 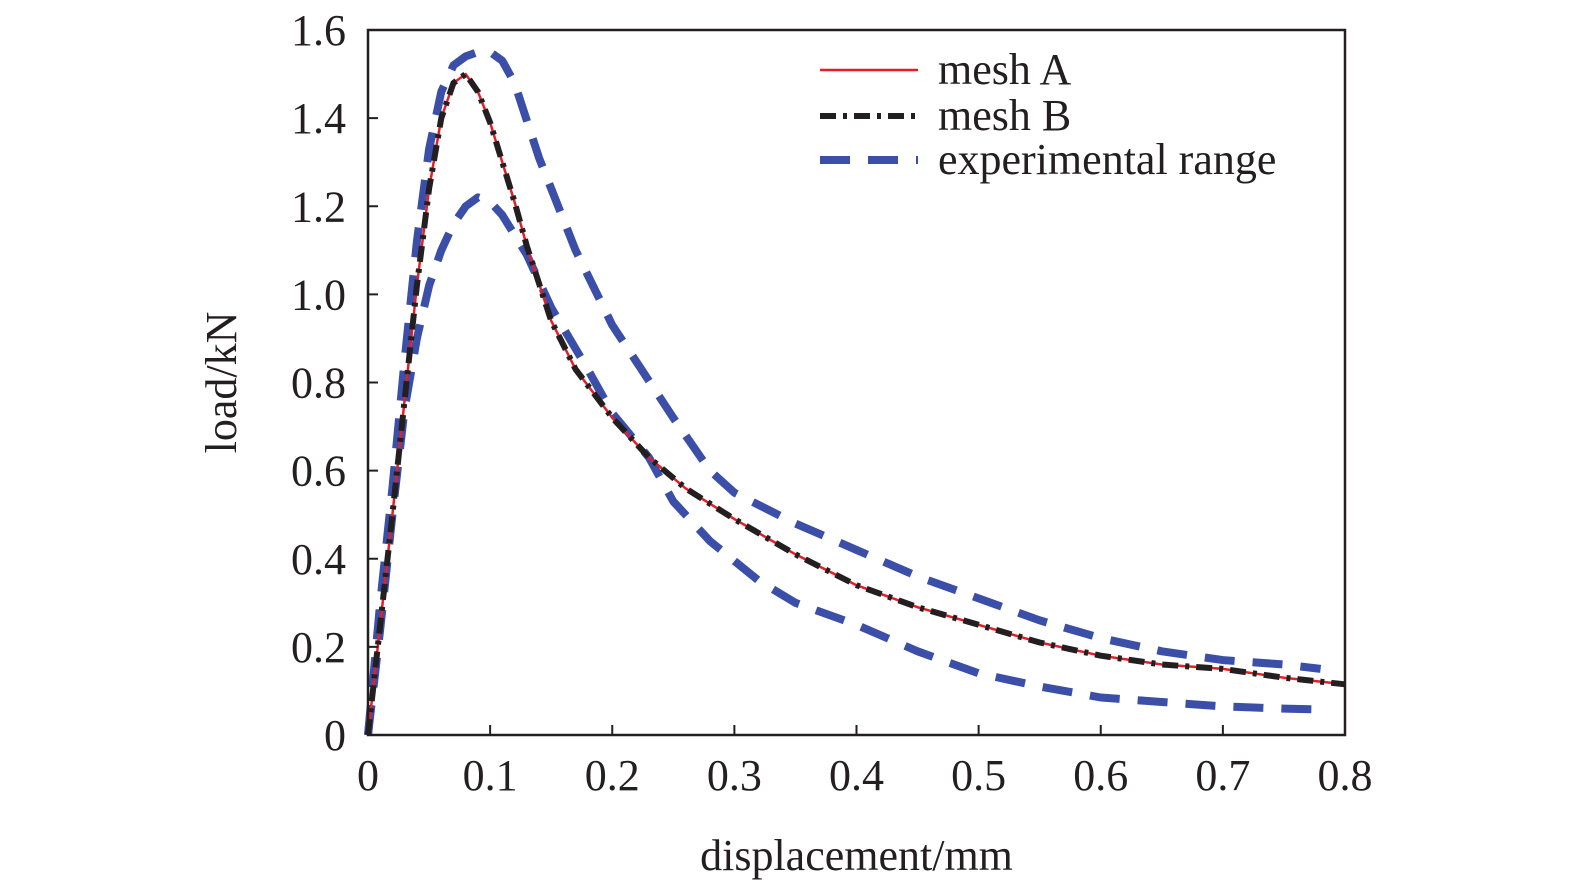 What do you see at coordinates (1222, 775) in the screenshot?
I see `x-tick-label: 0.7` at bounding box center [1222, 775].